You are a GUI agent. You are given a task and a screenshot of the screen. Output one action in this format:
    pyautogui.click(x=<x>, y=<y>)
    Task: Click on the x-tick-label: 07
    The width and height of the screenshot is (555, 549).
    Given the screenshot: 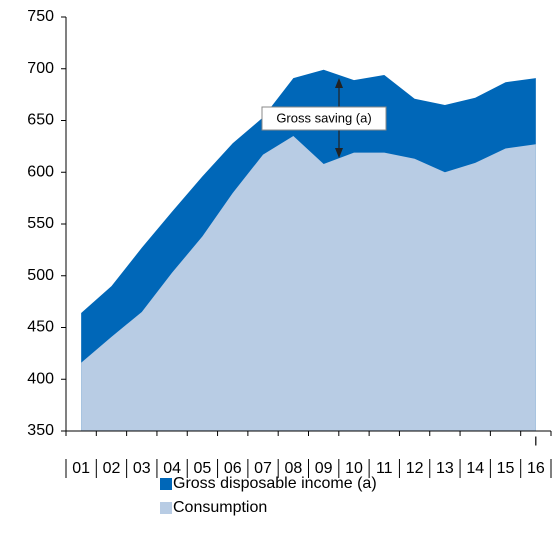 What is the action you would take?
    pyautogui.click(x=263, y=468)
    